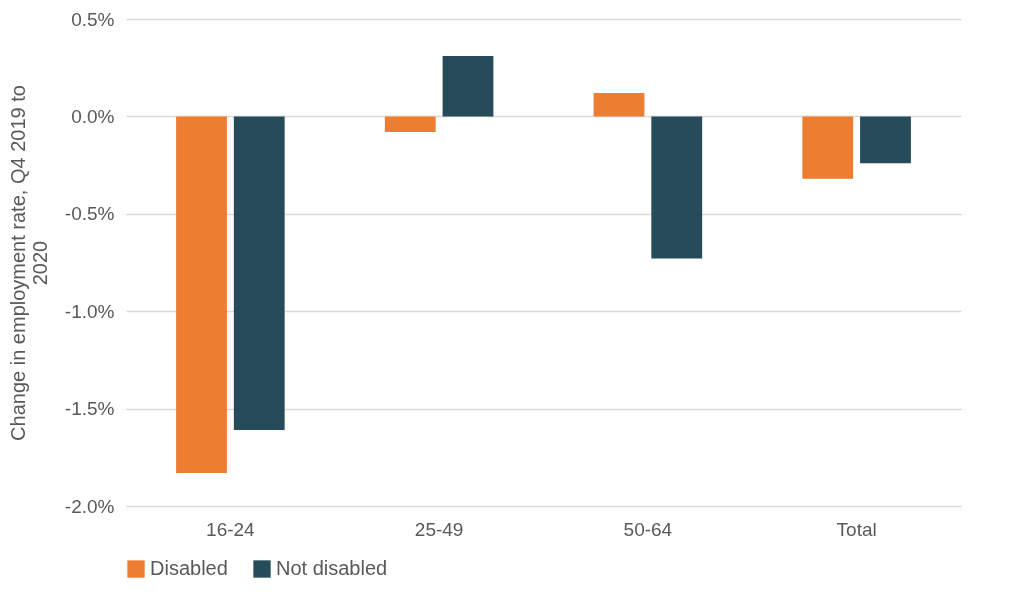 The height and width of the screenshot is (614, 1011). I want to click on x-tick-label: Total, so click(856, 529).